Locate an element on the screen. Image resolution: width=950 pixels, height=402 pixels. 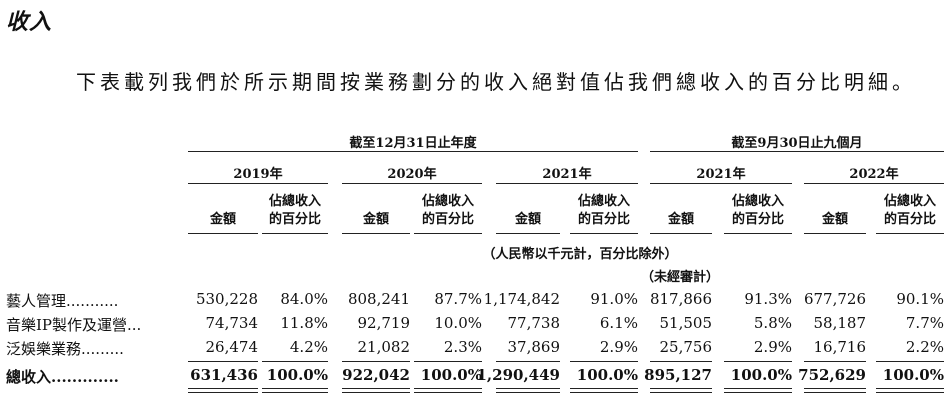
year-header-2021: 2021年 is located at coordinates (567, 174).